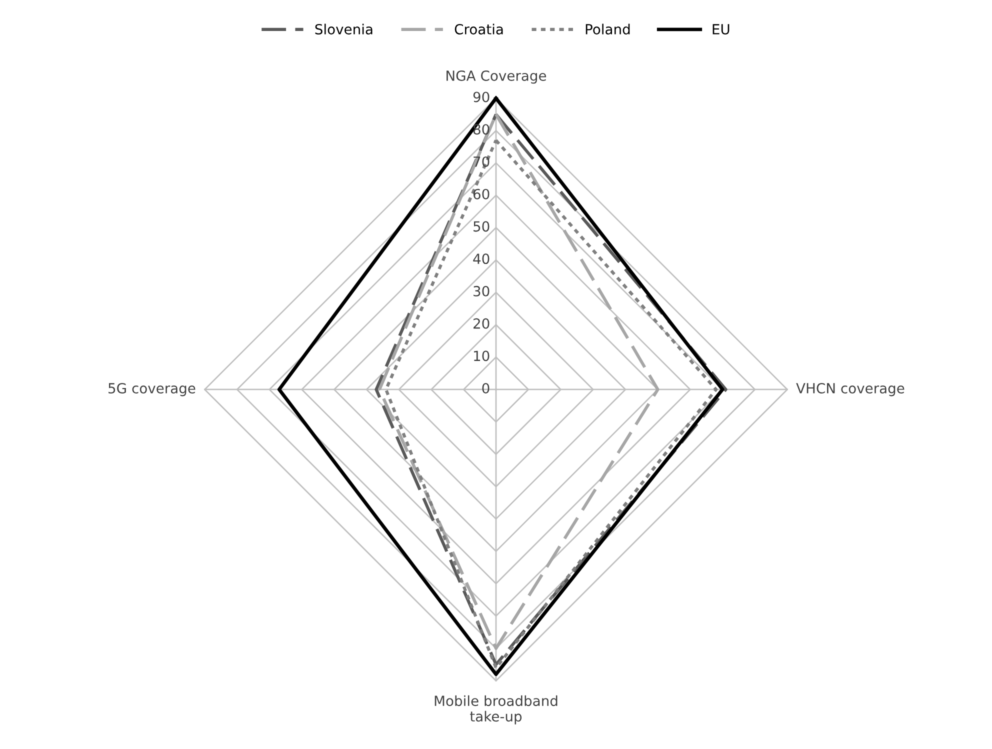 The height and width of the screenshot is (749, 992). Describe the element at coordinates (152, 389) in the screenshot. I see `spoke-label: 5G coverage` at that location.